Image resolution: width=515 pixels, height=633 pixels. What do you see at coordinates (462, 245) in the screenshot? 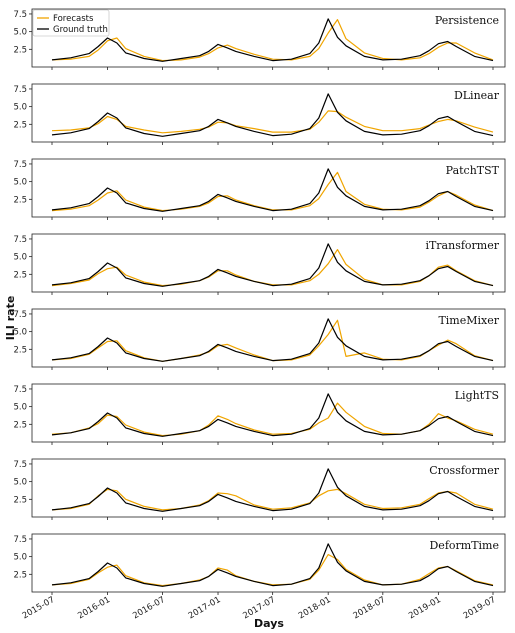
I see `panel-title: iTransformer` at bounding box center [462, 245].